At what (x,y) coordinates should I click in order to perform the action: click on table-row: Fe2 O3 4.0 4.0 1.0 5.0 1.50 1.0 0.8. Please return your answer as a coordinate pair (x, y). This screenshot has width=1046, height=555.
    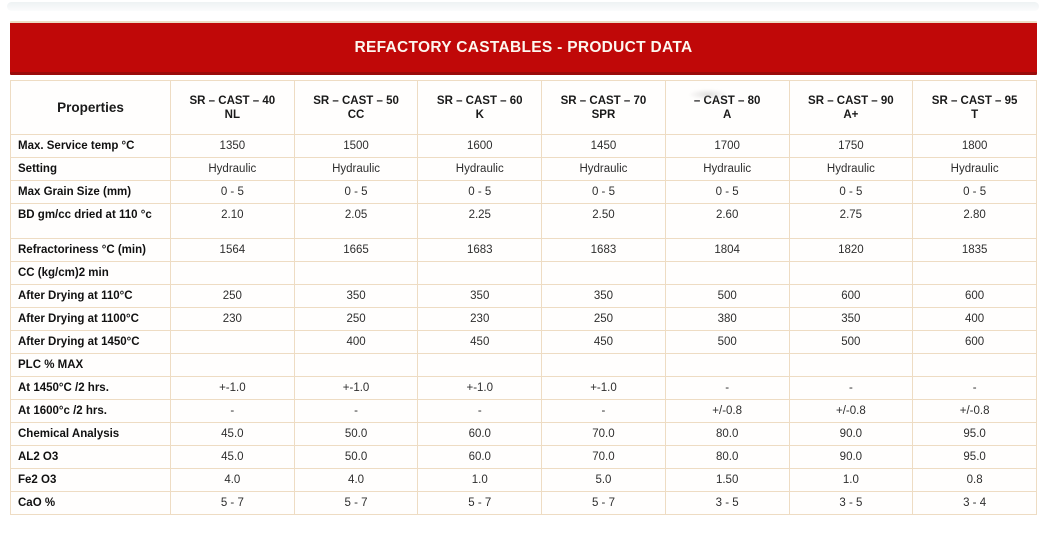
    Looking at the image, I should click on (523, 480).